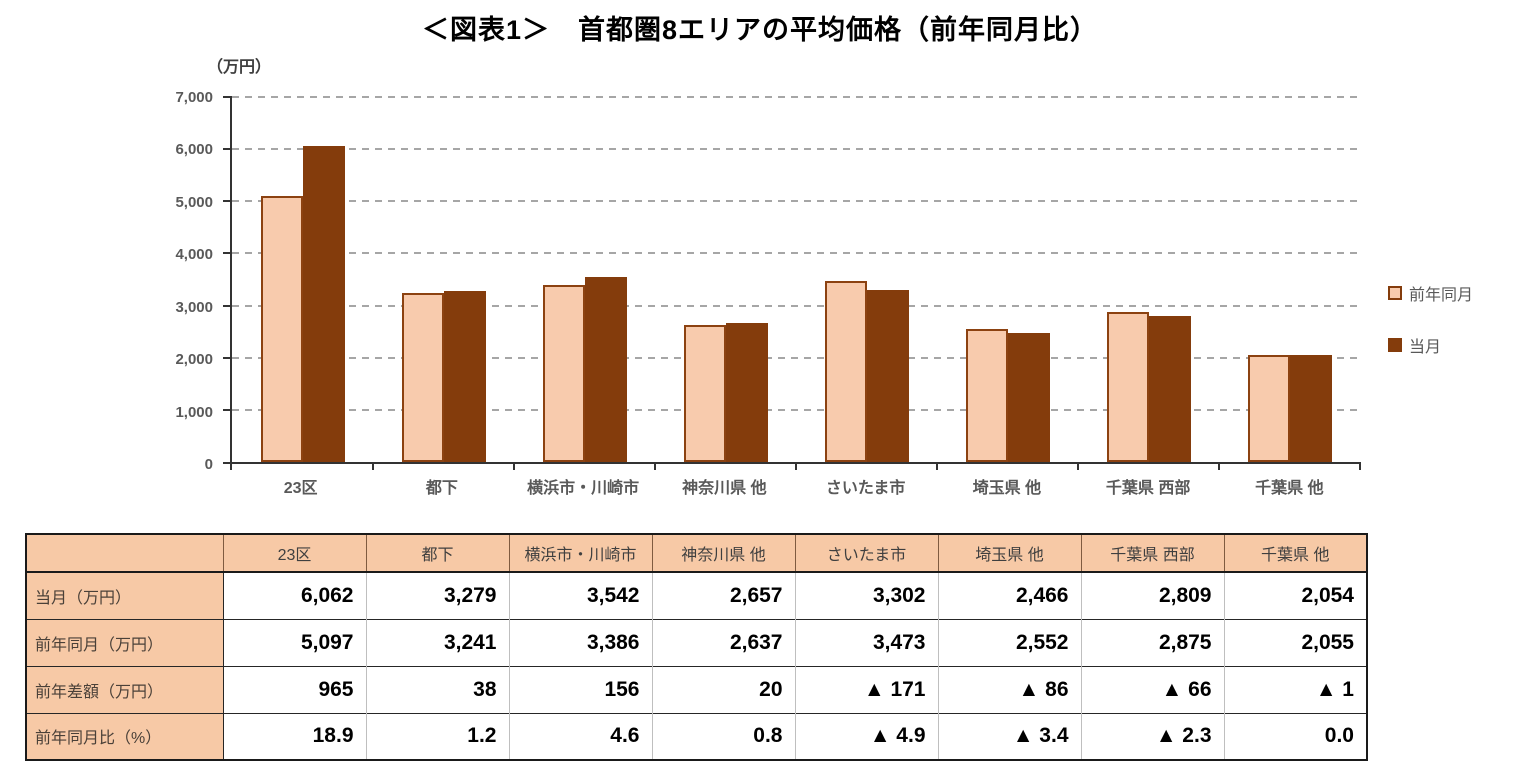  Describe the element at coordinates (441, 488) in the screenshot. I see `category-label: 都下` at that location.